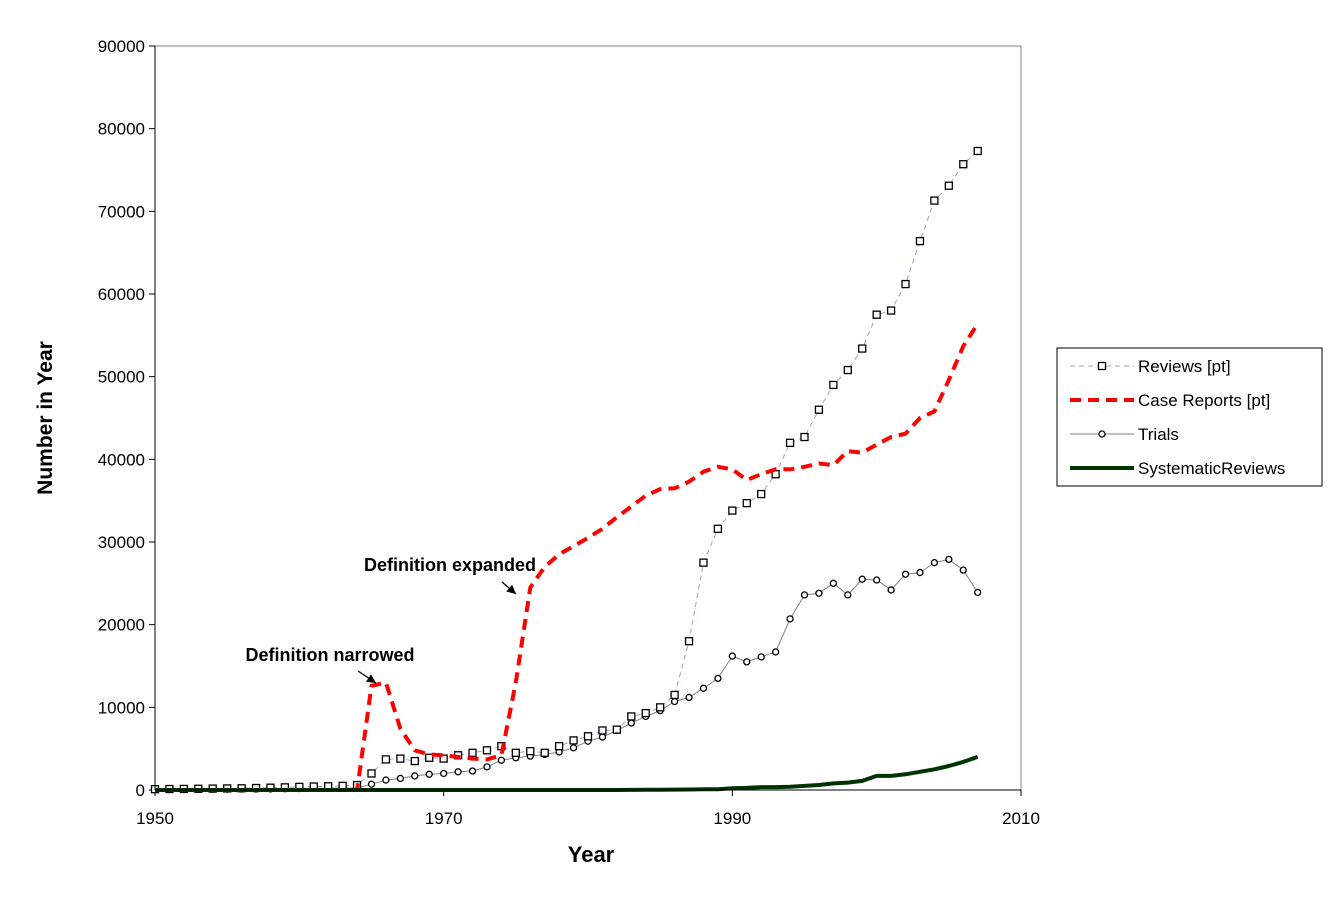 The height and width of the screenshot is (905, 1340). I want to click on legend-label: Reviews [pt], so click(1184, 366).